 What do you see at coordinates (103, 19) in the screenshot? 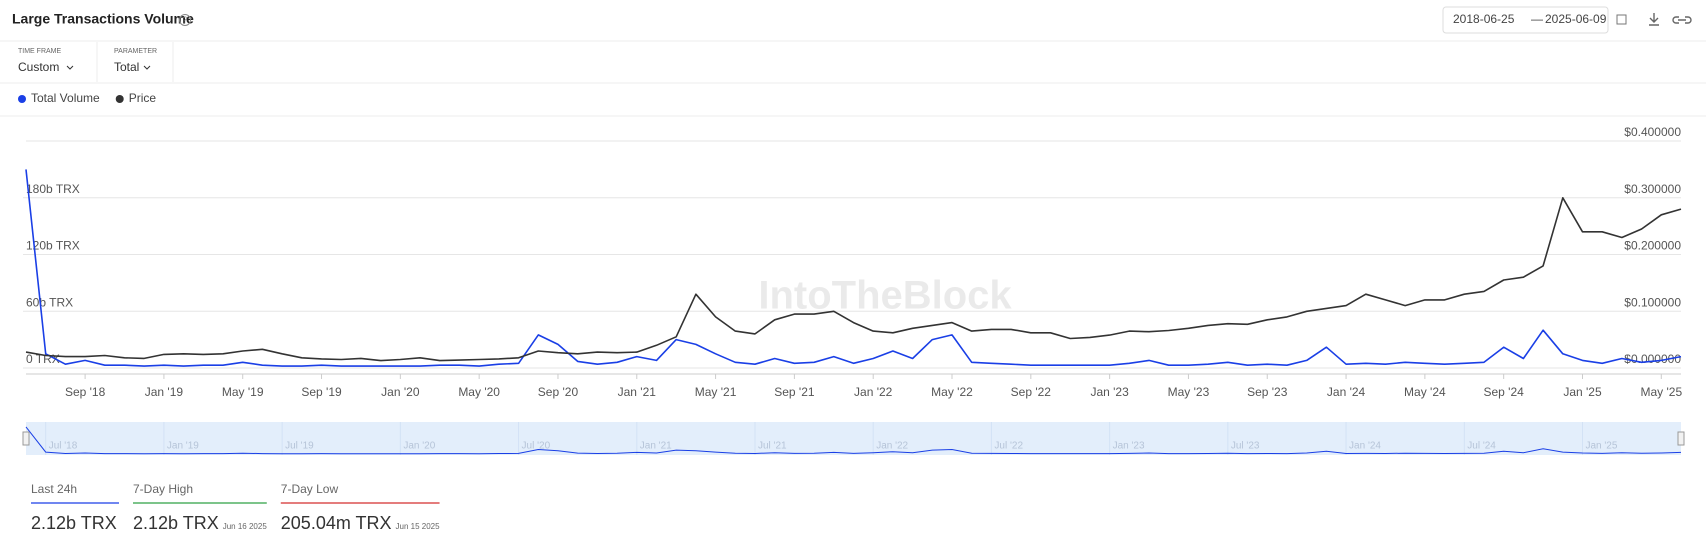
I see `title: Large Transactions Volume` at bounding box center [103, 19].